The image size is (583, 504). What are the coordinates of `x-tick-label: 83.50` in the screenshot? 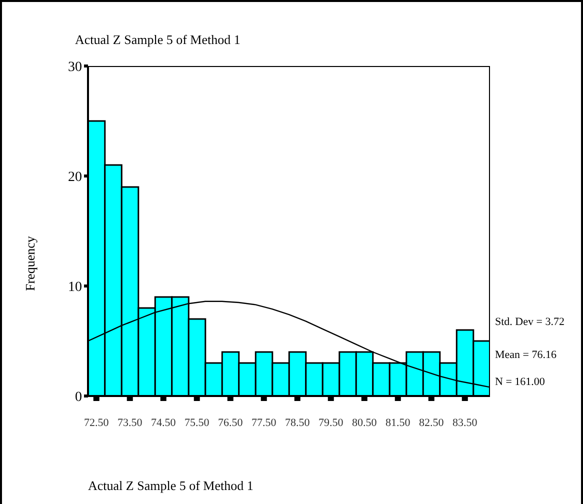 It's located at (465, 423).